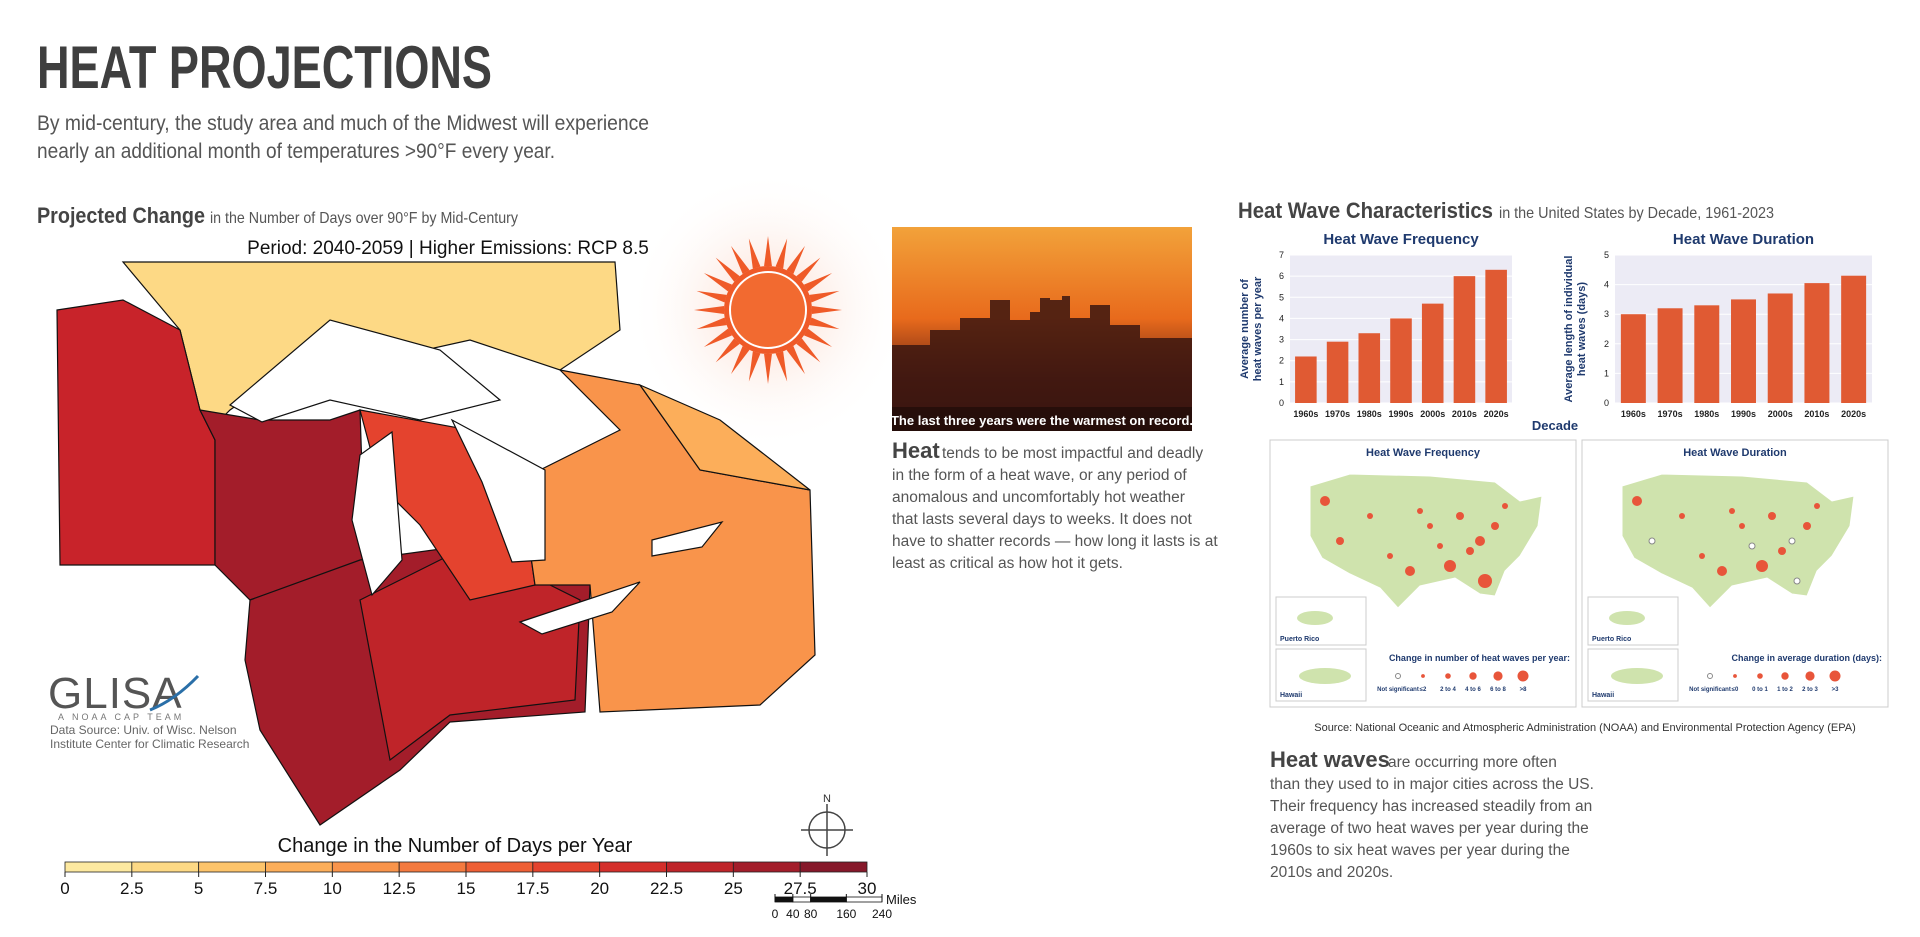 This screenshot has width=1920, height=937. What do you see at coordinates (121, 215) in the screenshot?
I see `section-heading: Projected Change` at bounding box center [121, 215].